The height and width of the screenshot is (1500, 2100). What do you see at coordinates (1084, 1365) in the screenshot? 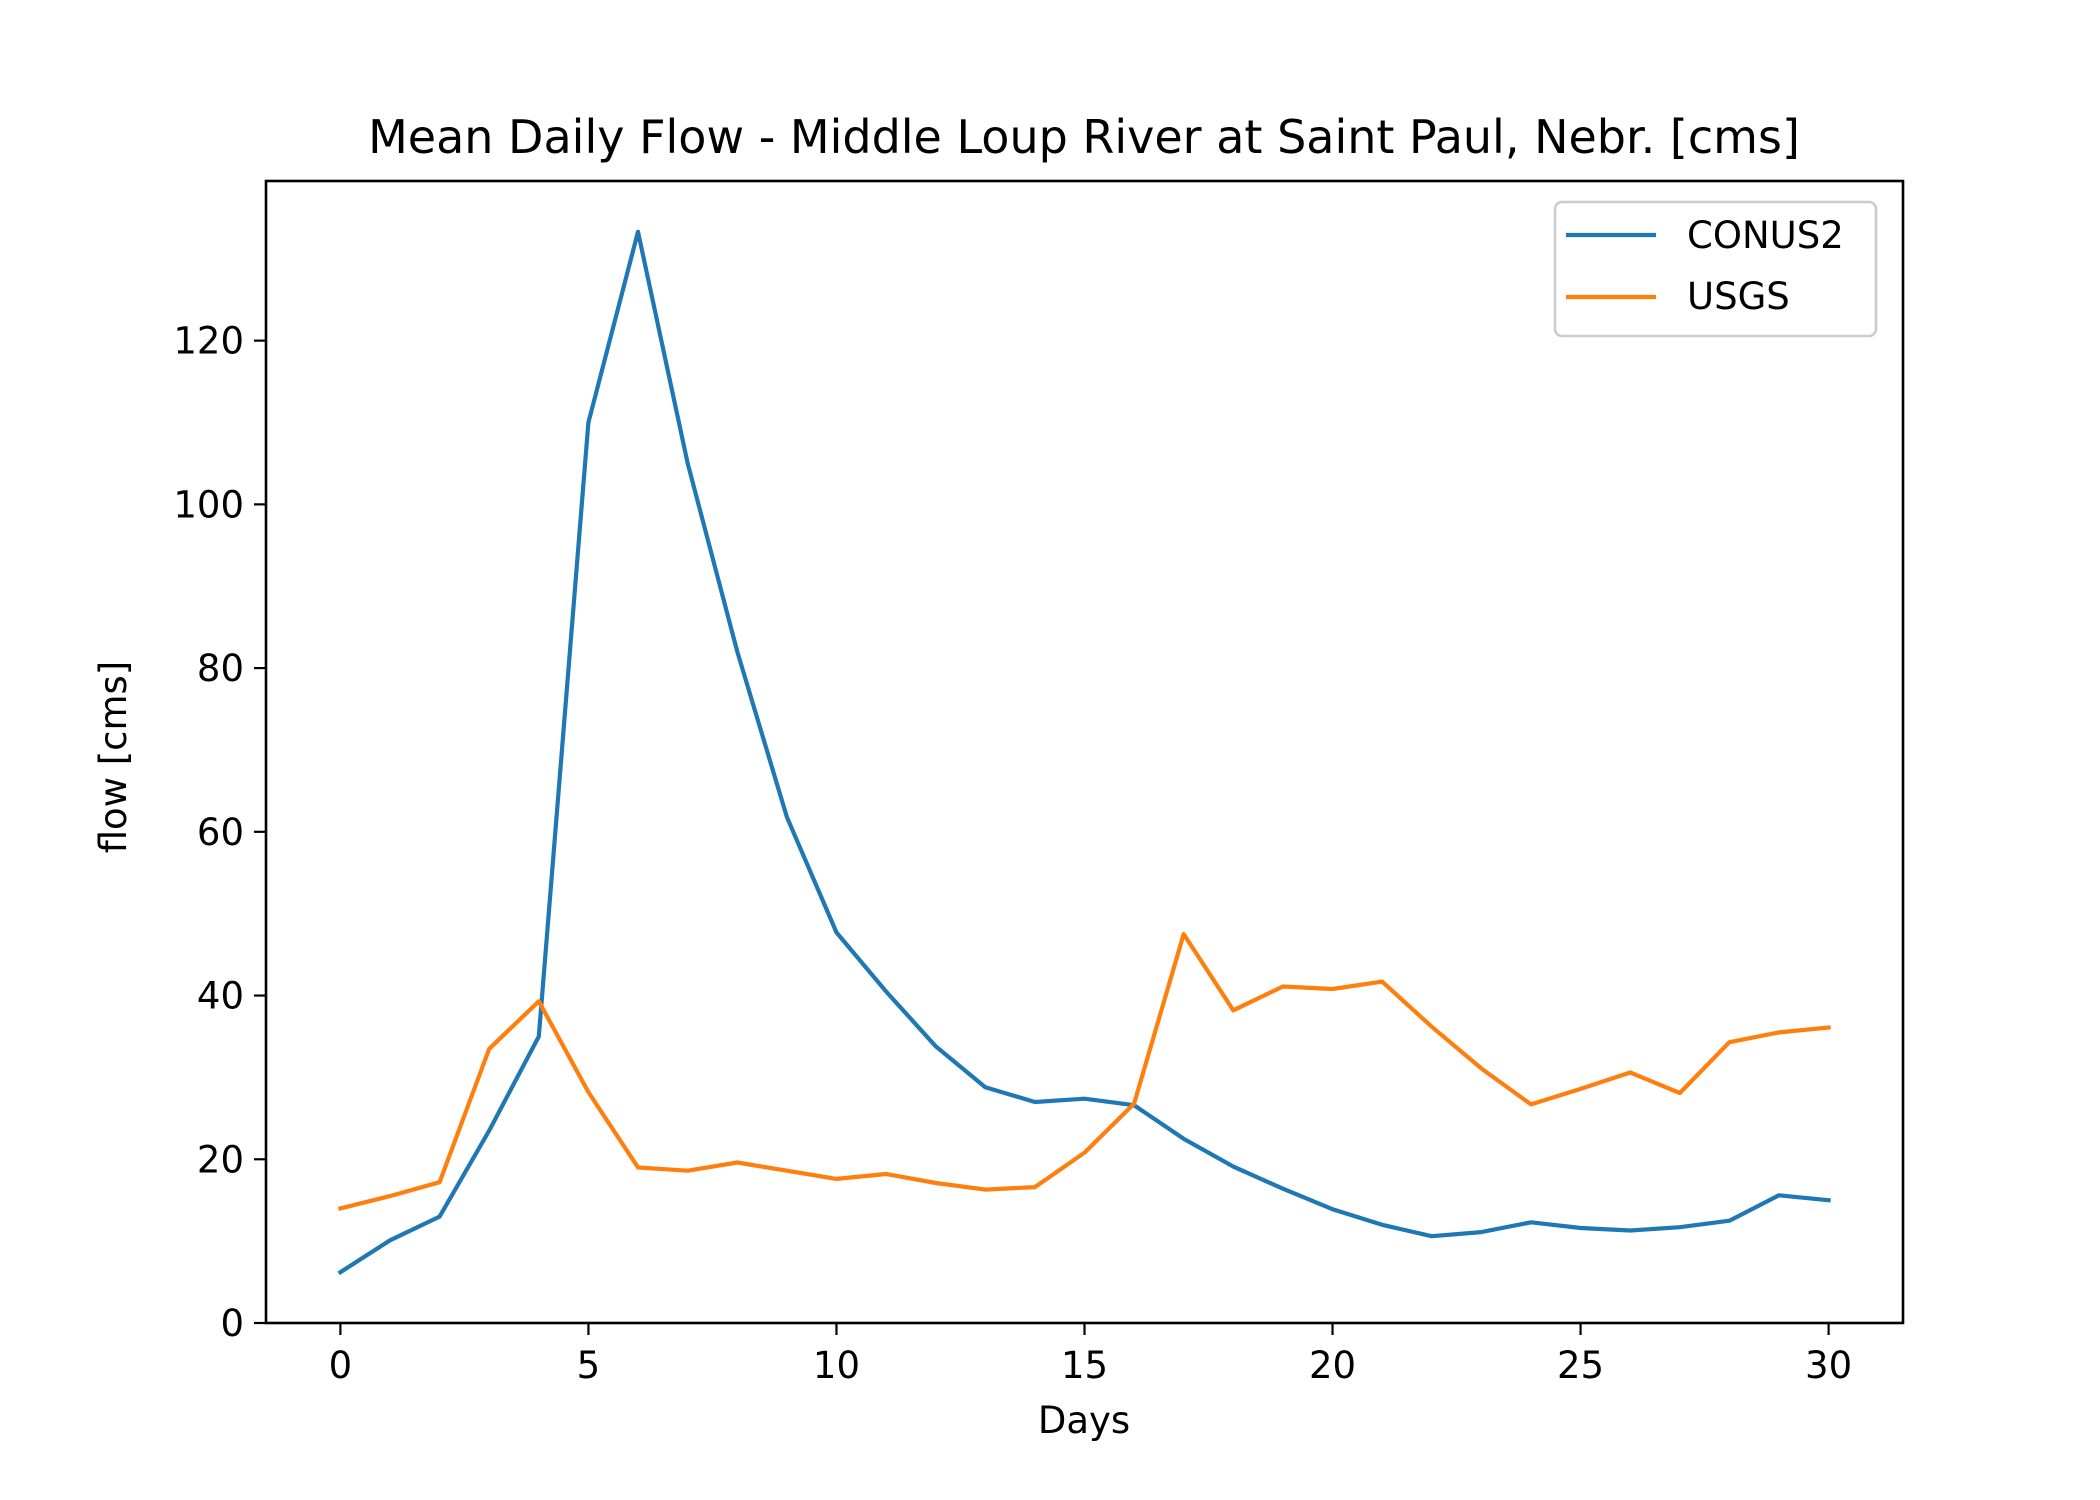
I see `x-tick-label: 15` at bounding box center [1084, 1365].